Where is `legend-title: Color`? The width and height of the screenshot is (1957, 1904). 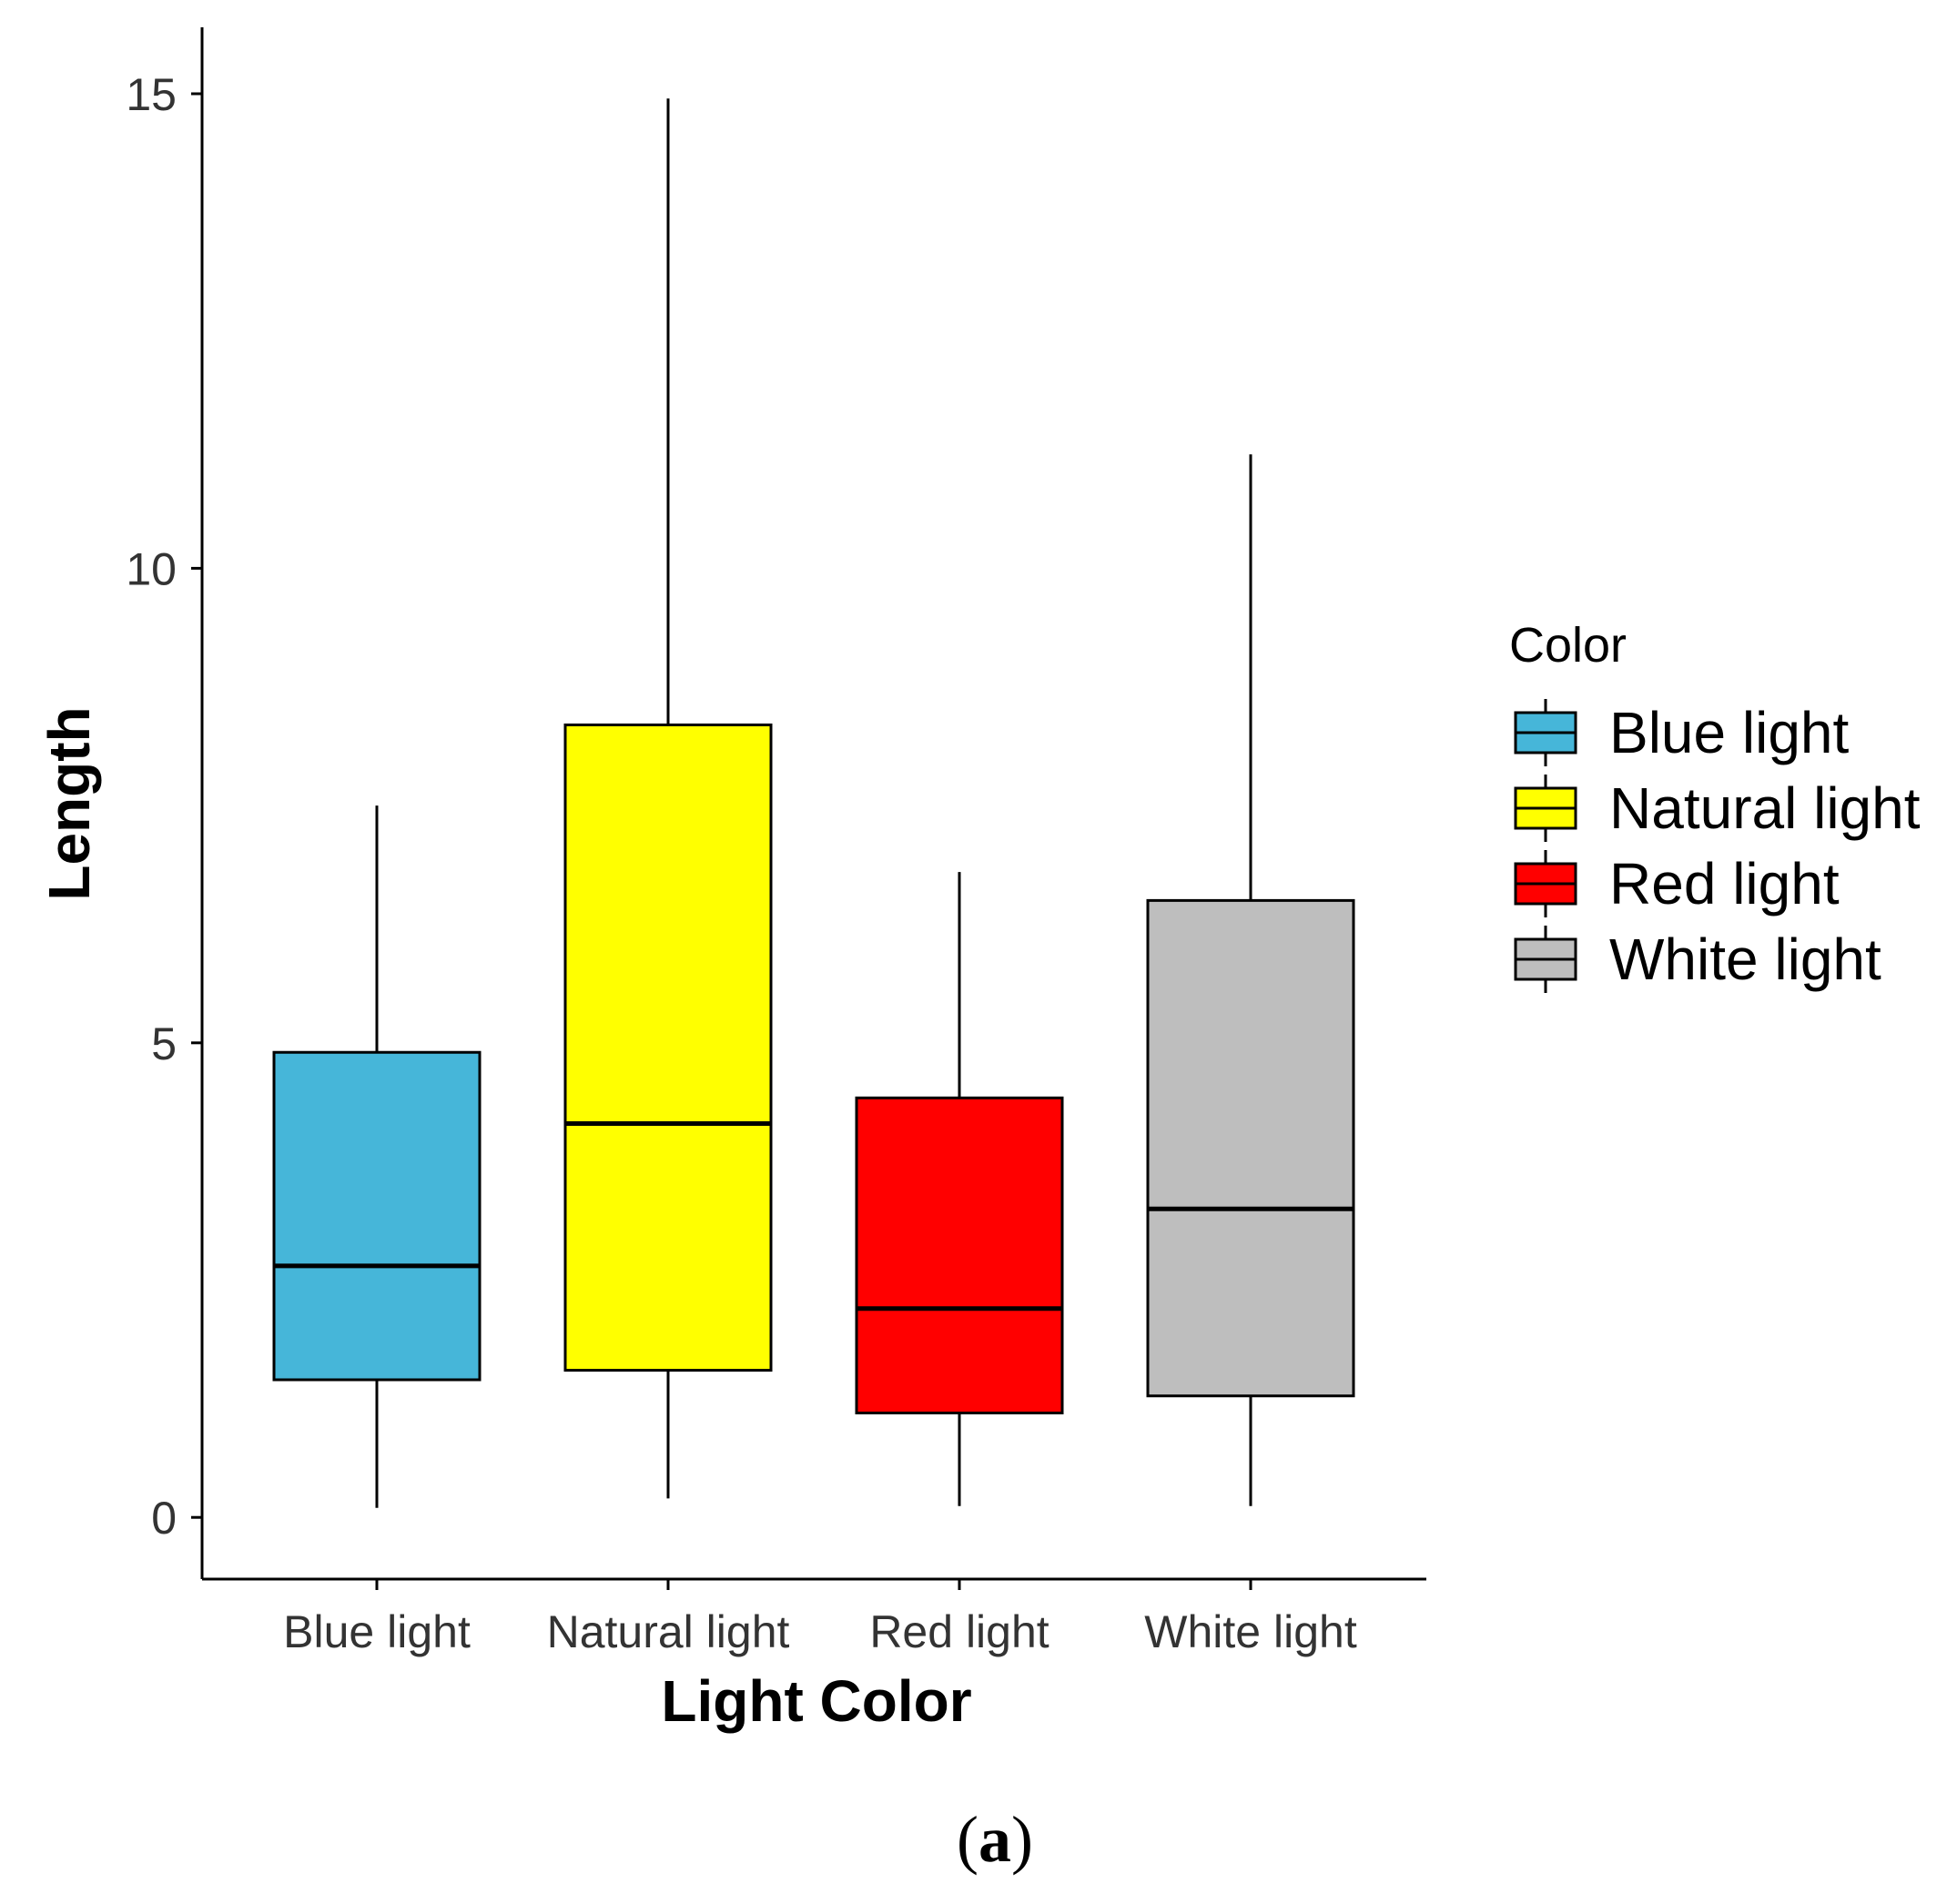
legend-title: Color is located at coordinates (1568, 645).